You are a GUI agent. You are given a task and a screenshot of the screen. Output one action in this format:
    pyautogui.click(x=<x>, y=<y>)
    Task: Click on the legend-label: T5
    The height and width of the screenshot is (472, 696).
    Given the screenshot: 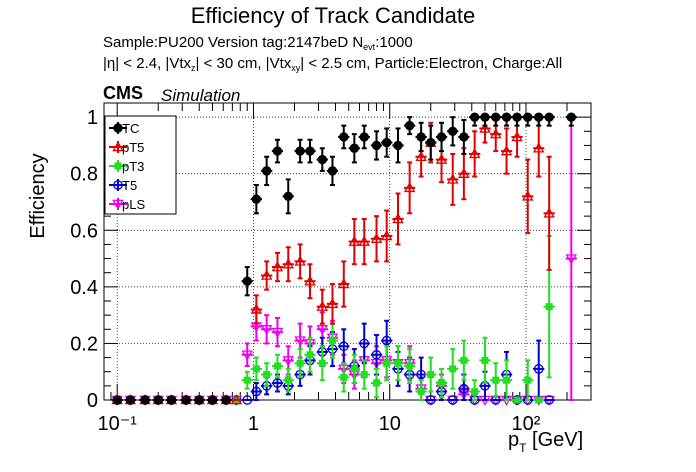 What is the action you would take?
    pyautogui.click(x=129, y=185)
    